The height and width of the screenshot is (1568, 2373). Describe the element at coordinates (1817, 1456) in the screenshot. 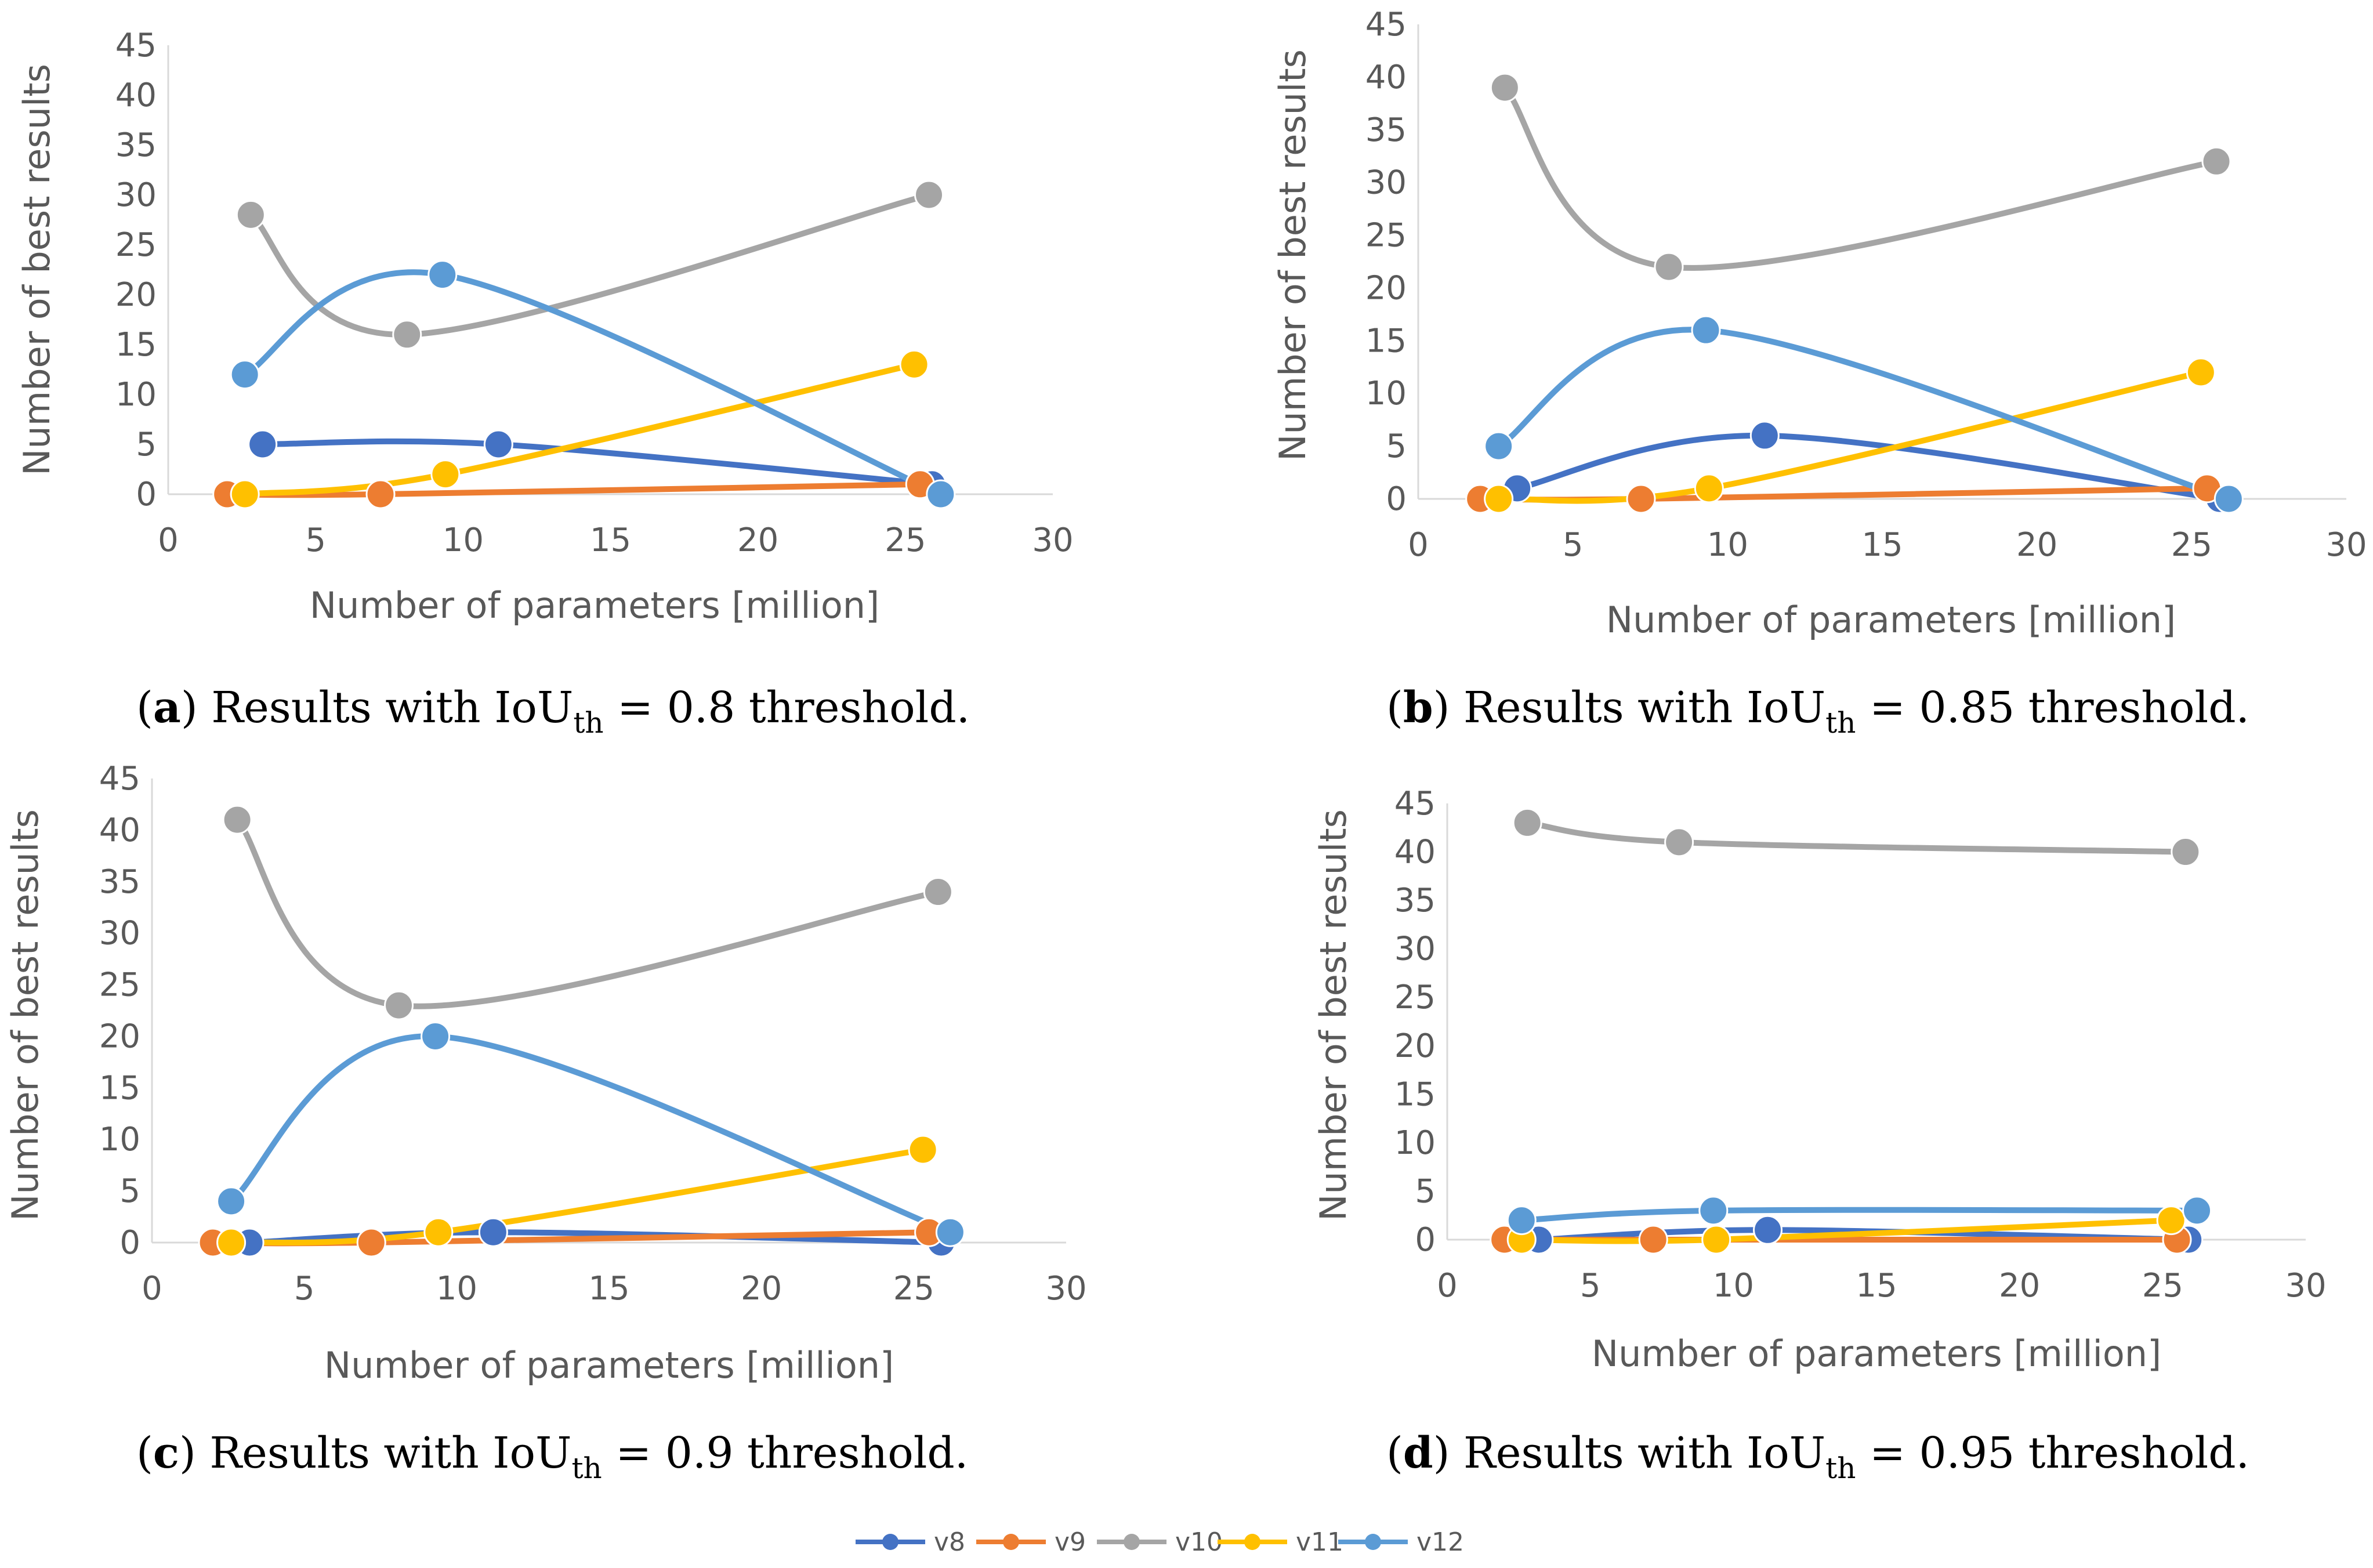

I see `caption-d: (d) Results with IoUth = 0.95 threshold.` at that location.